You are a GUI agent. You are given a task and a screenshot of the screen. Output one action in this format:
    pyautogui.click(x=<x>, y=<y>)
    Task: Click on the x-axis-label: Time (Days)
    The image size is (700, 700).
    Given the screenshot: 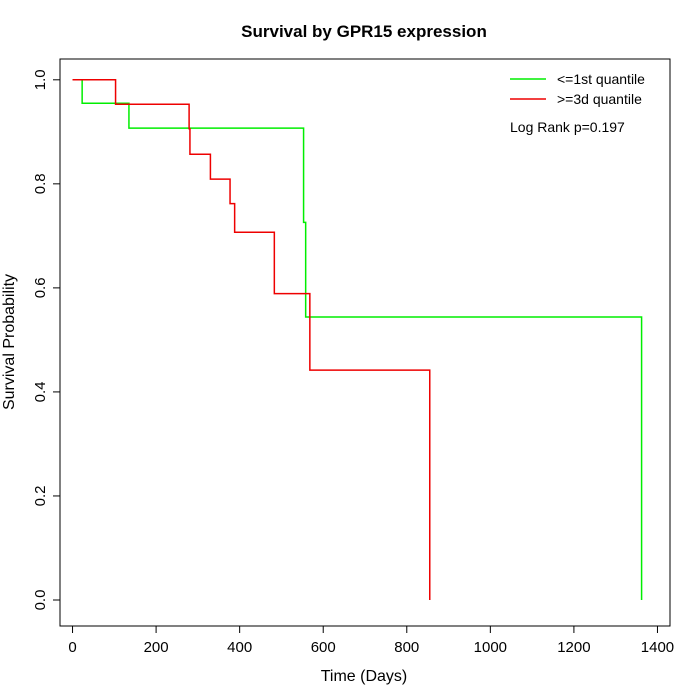 What is the action you would take?
    pyautogui.click(x=364, y=676)
    